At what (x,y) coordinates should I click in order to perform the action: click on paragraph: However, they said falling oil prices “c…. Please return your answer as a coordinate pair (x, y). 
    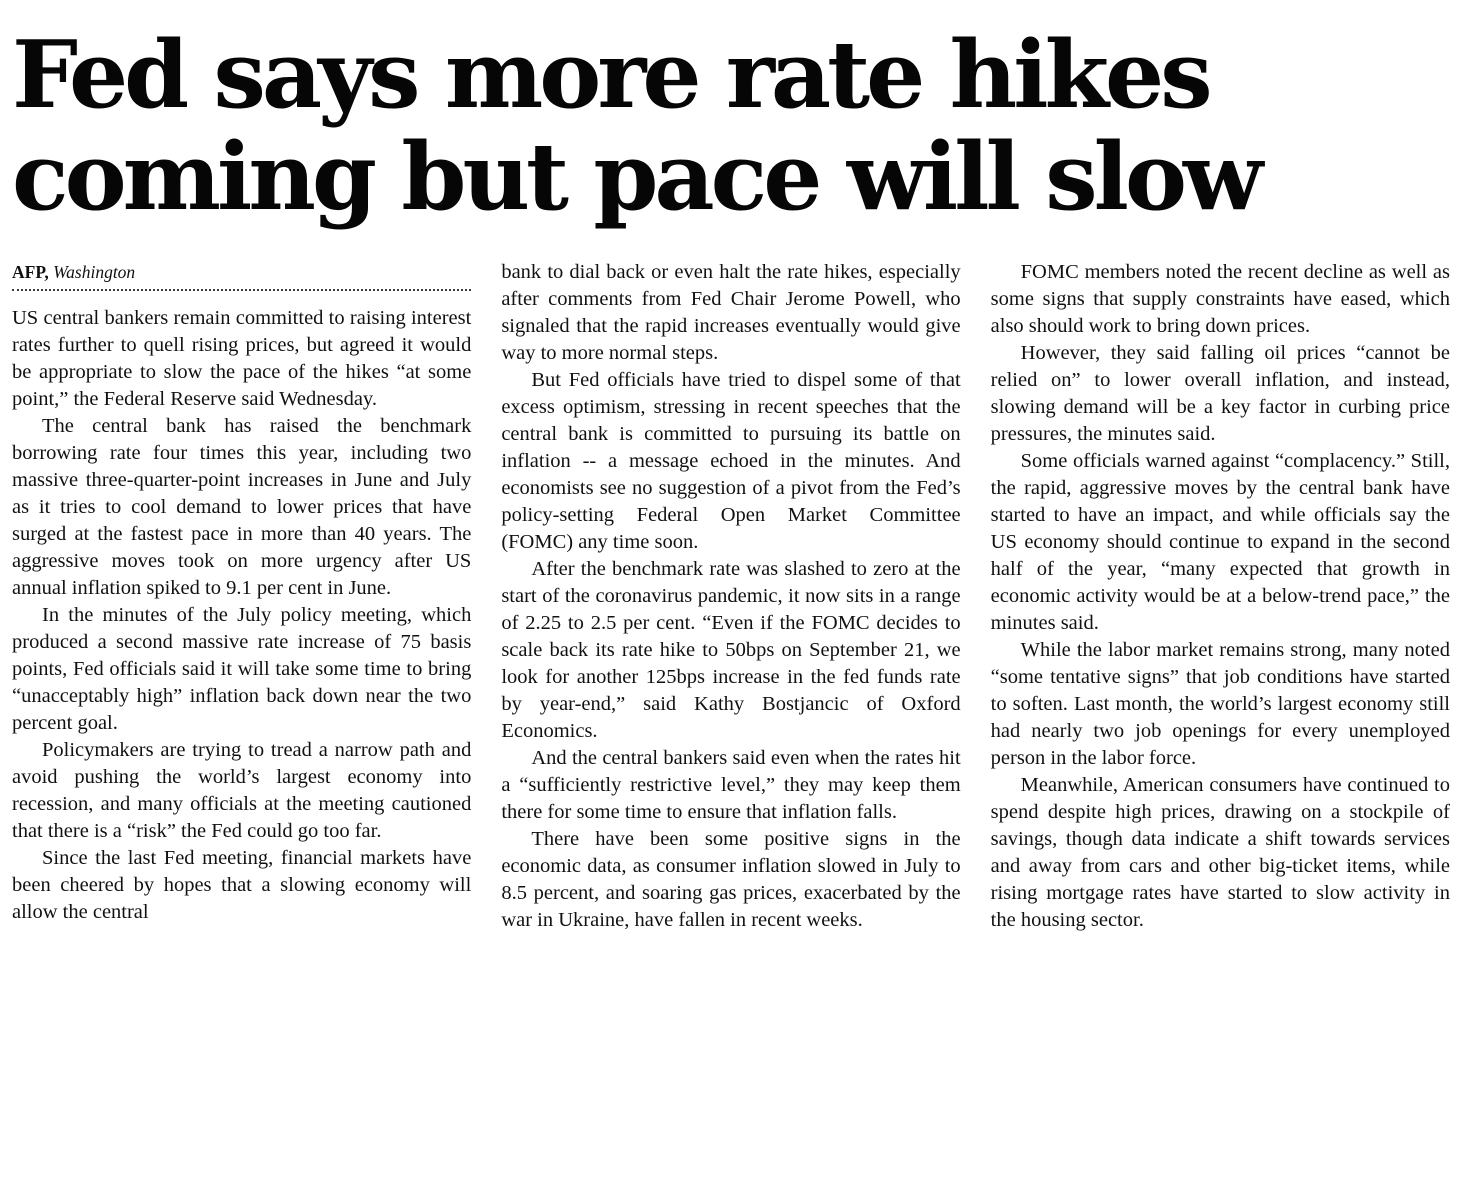
    Looking at the image, I should click on (1220, 393).